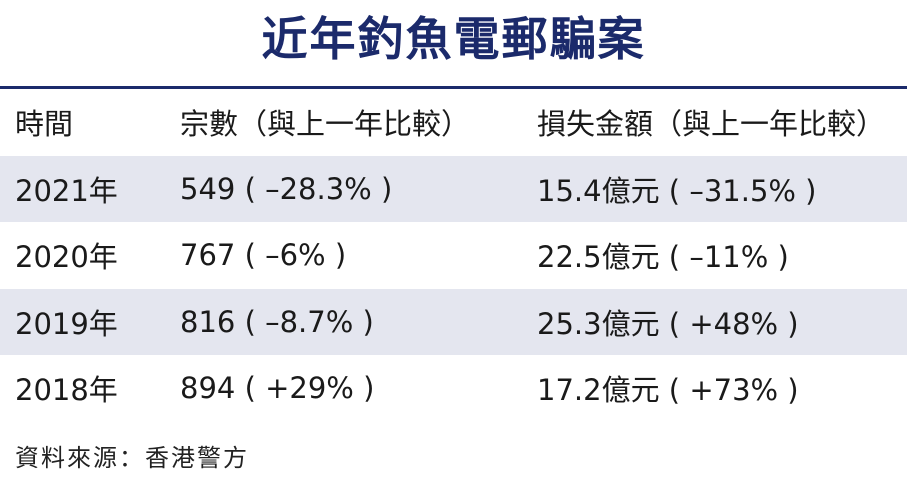 Image resolution: width=907 pixels, height=501 pixels. What do you see at coordinates (663, 257) in the screenshot?
I see `table-cell: 22.5億元 ( –11% )` at bounding box center [663, 257].